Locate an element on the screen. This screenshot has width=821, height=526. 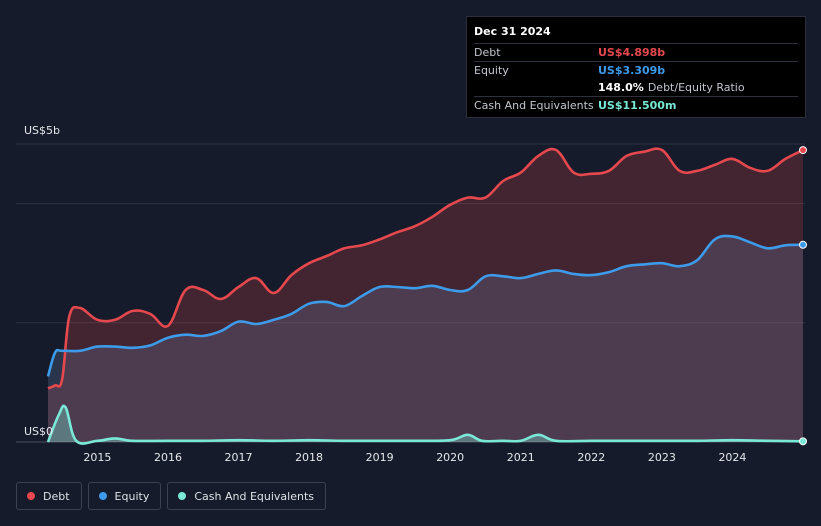
tooltip-row-debt: Debt US$4.898b is located at coordinates (636, 52).